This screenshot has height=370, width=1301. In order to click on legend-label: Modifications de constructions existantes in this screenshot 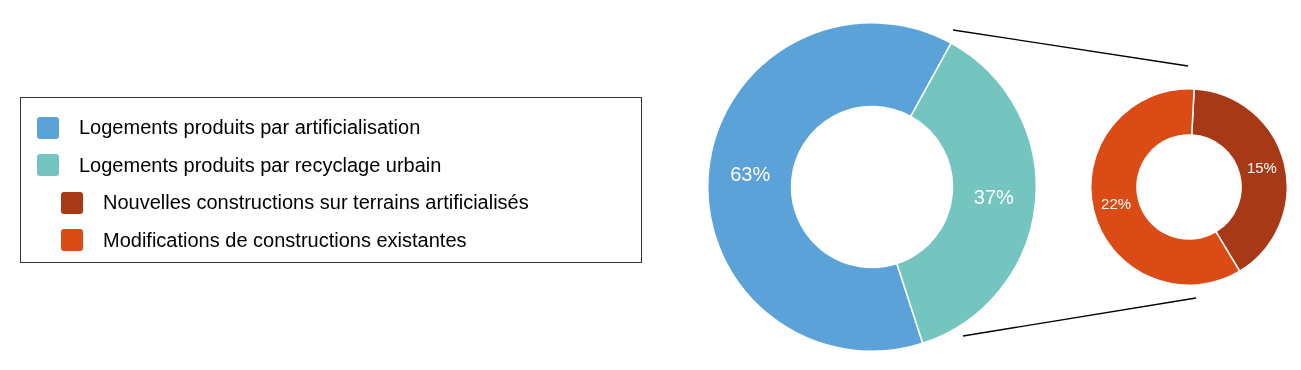, I will do `click(285, 240)`.